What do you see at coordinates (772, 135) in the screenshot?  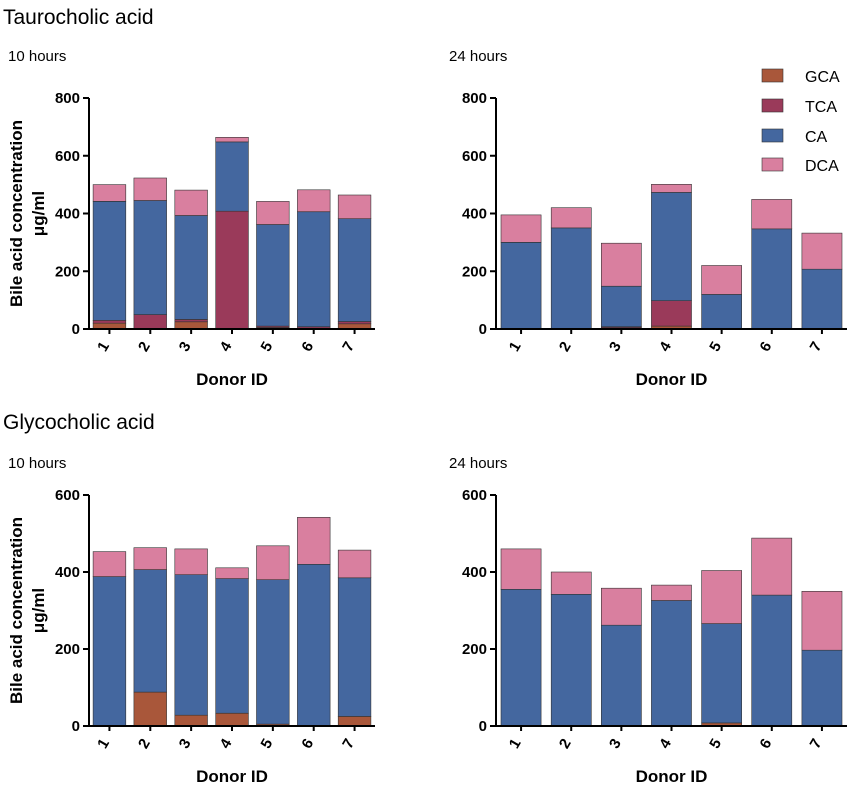 I see `legend-swatch-ca` at bounding box center [772, 135].